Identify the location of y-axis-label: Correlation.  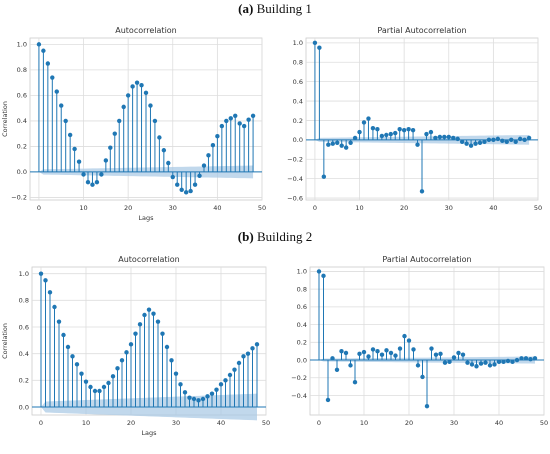
(5, 341).